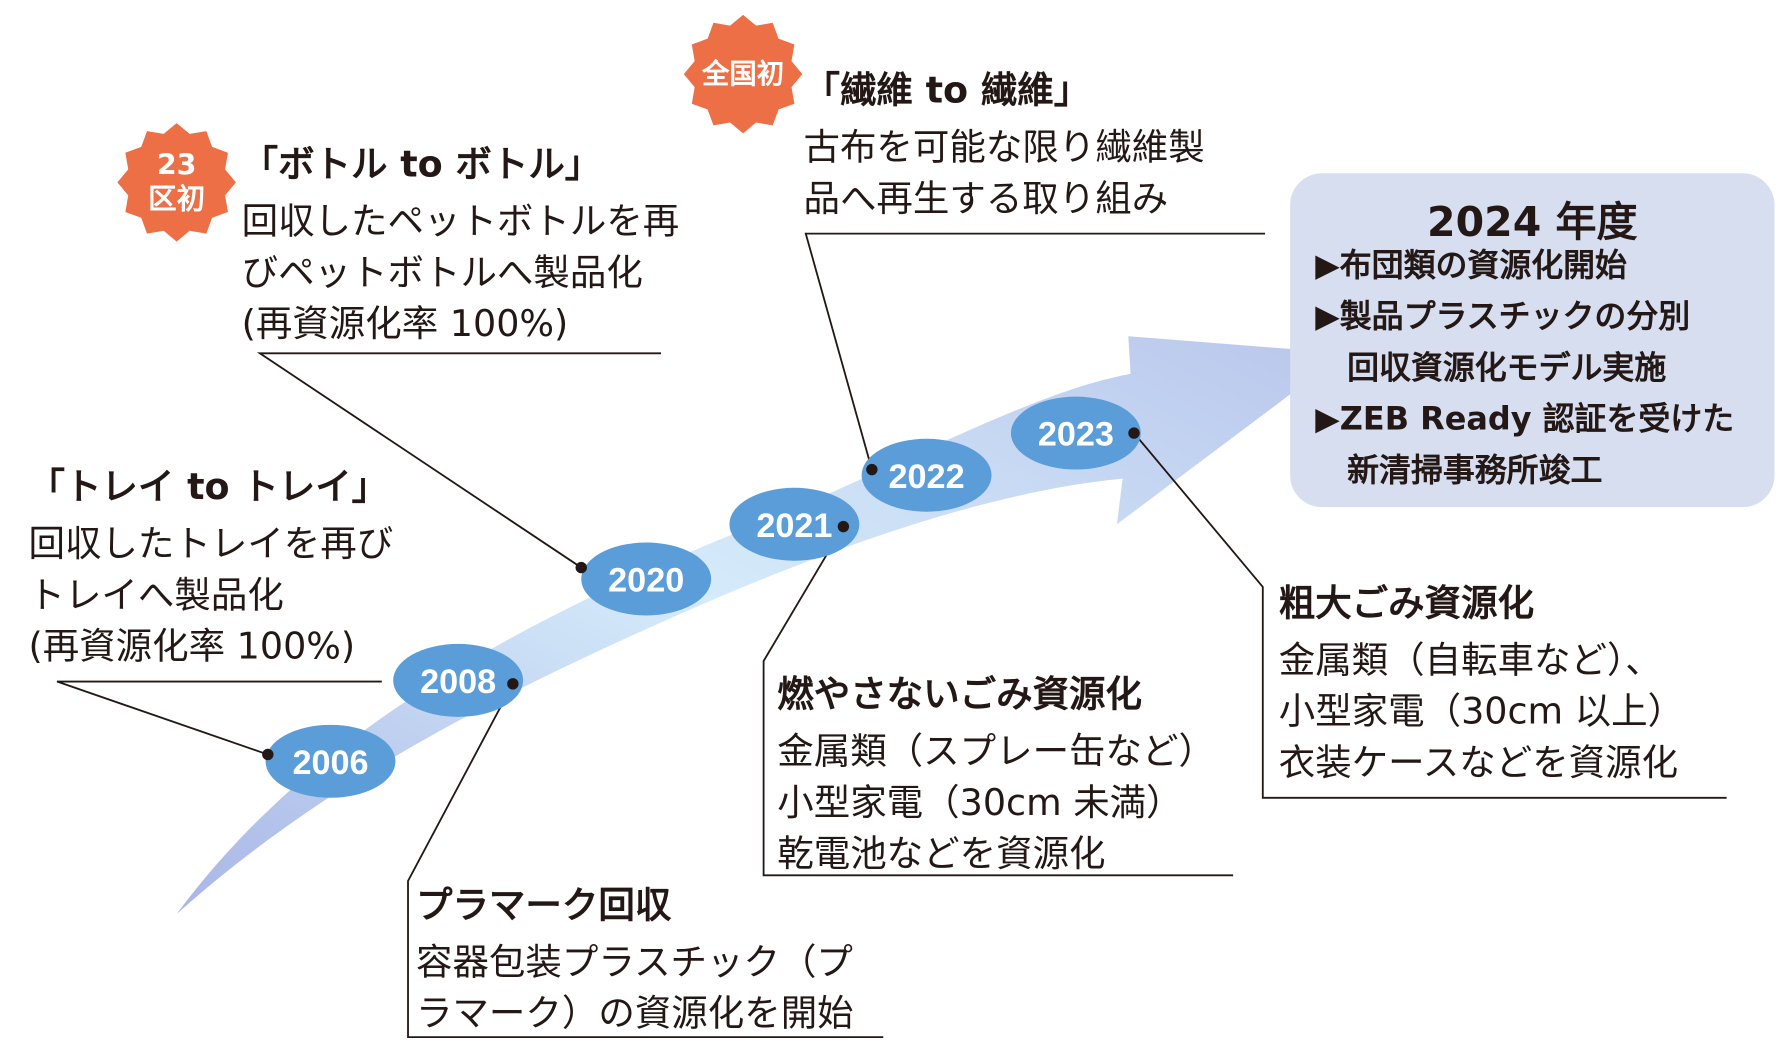  Describe the element at coordinates (996, 751) in the screenshot. I see `non-burnable-line: 金属類（スプレー缶など）` at that location.